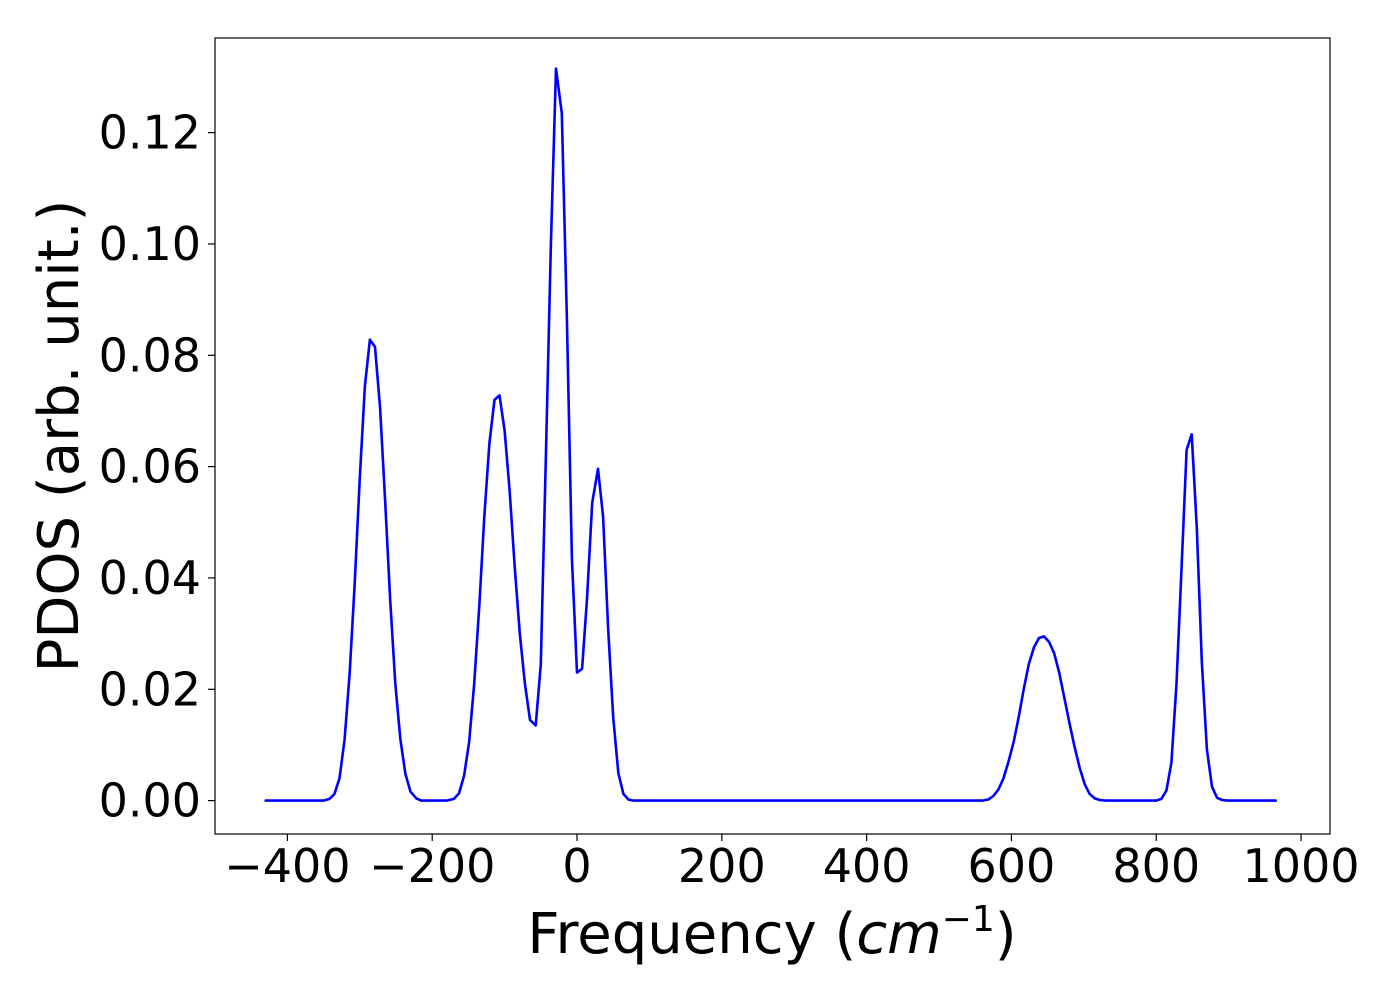 The height and width of the screenshot is (1000, 1400). I want to click on x-tick-label: 0, so click(576, 866).